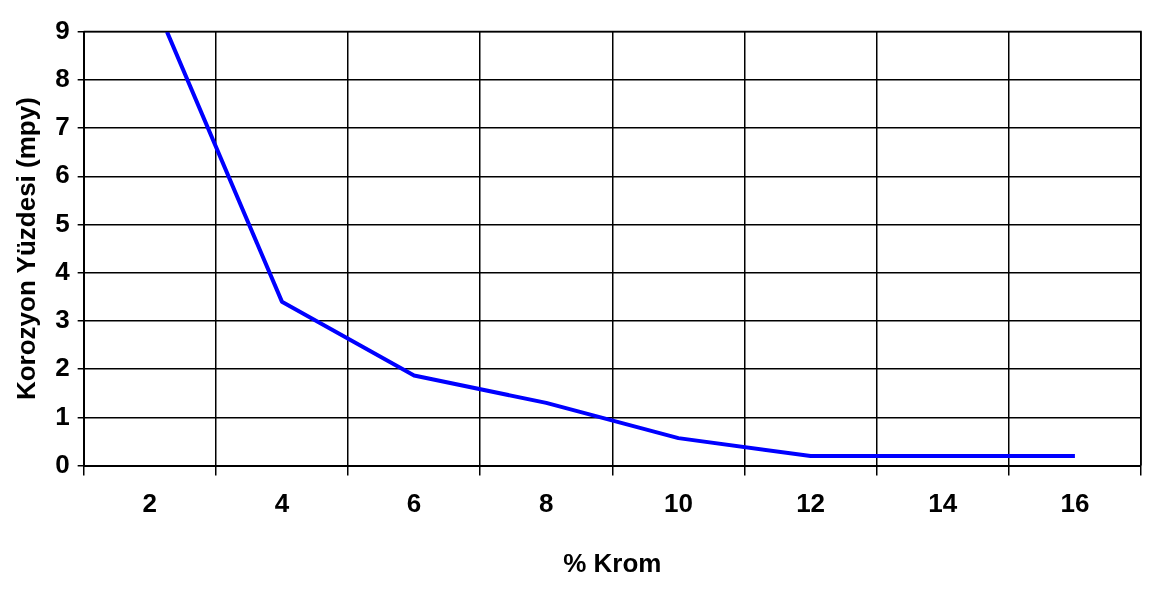 This screenshot has width=1163, height=592. I want to click on x-tick-label: 6, so click(414, 503).